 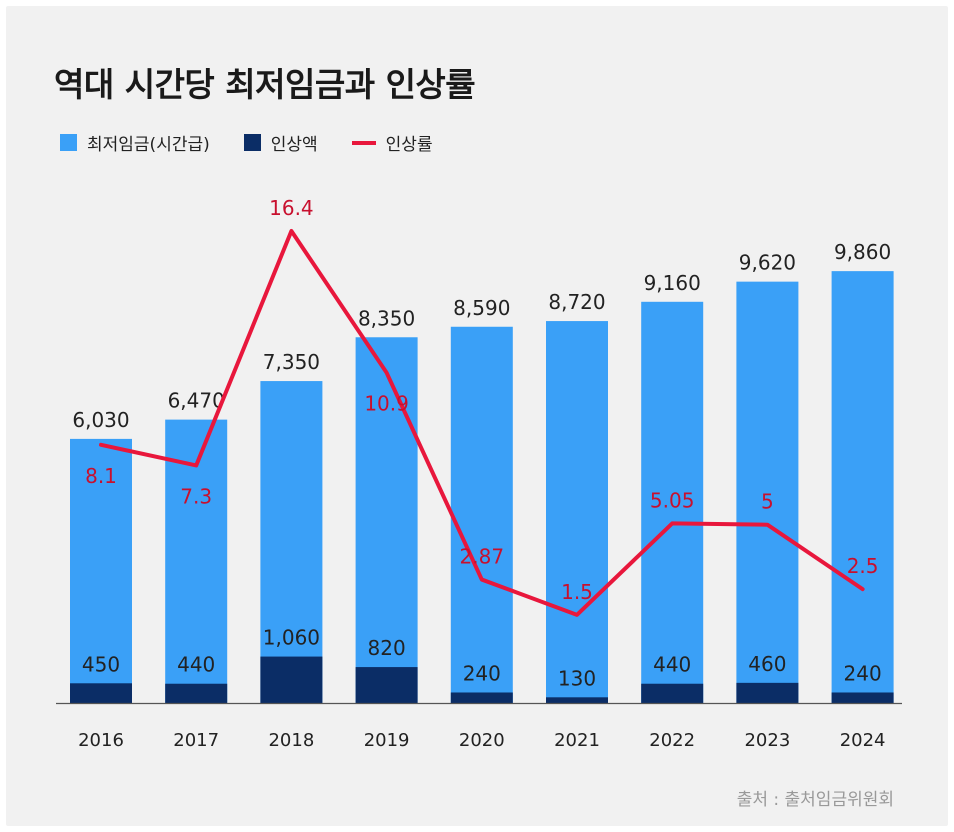 I want to click on increase-label-2016: 450, so click(x=101, y=664).